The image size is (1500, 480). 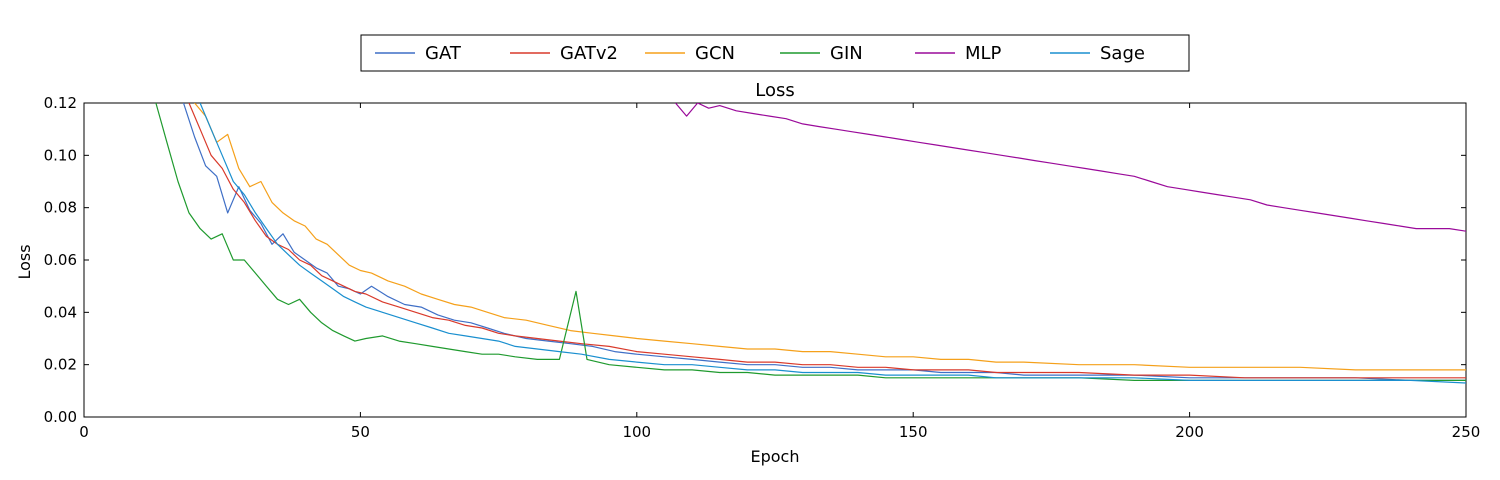 What do you see at coordinates (60, 417) in the screenshot?
I see `y-tick-label: 0.00` at bounding box center [60, 417].